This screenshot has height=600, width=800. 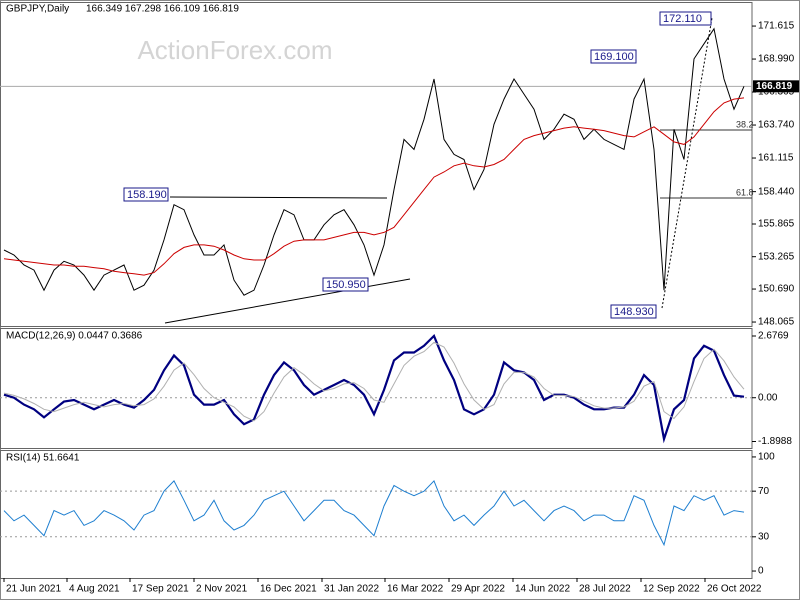 I want to click on annotation: 158.190, so click(x=147, y=195).